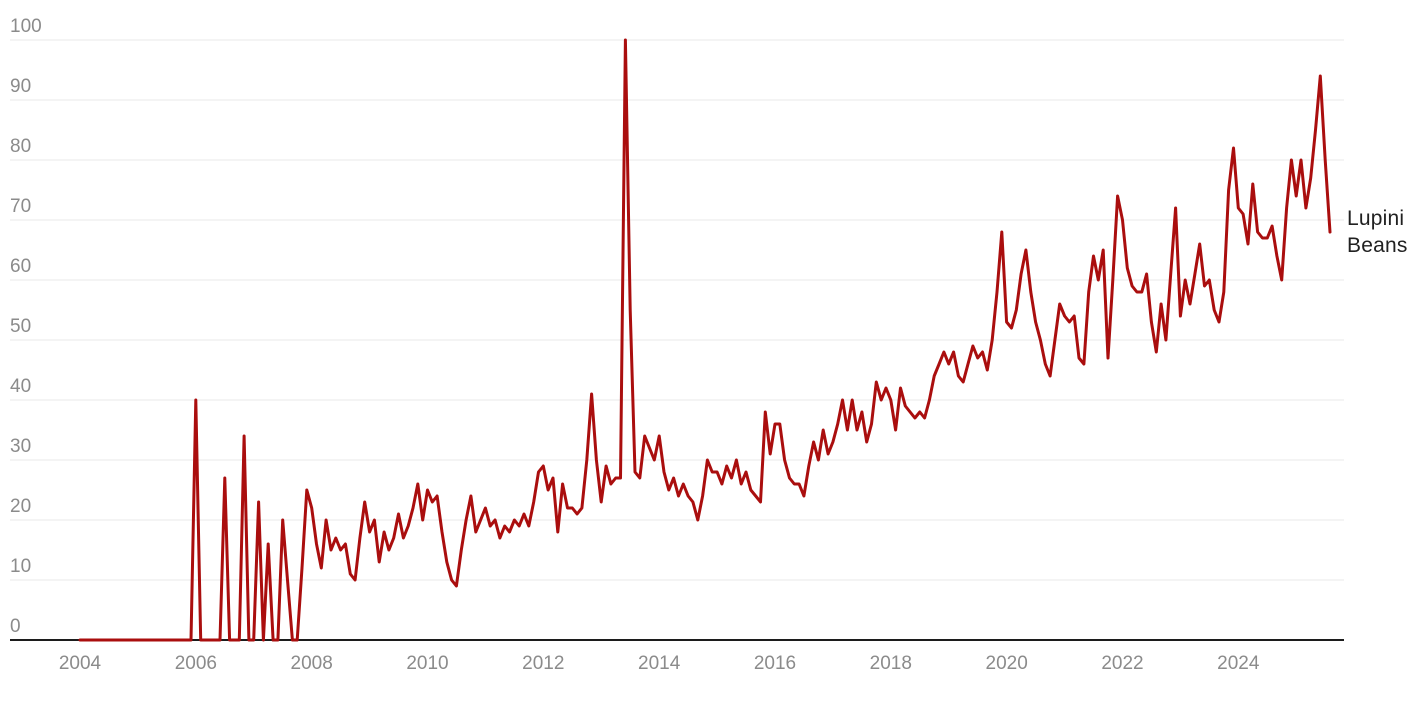  Describe the element at coordinates (427, 663) in the screenshot. I see `x-tick-label: 2010` at that location.